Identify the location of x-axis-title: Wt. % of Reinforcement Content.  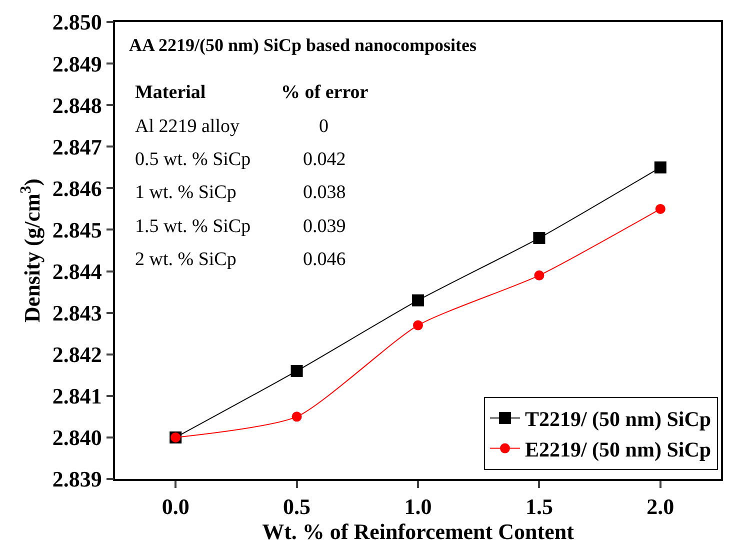
(418, 531).